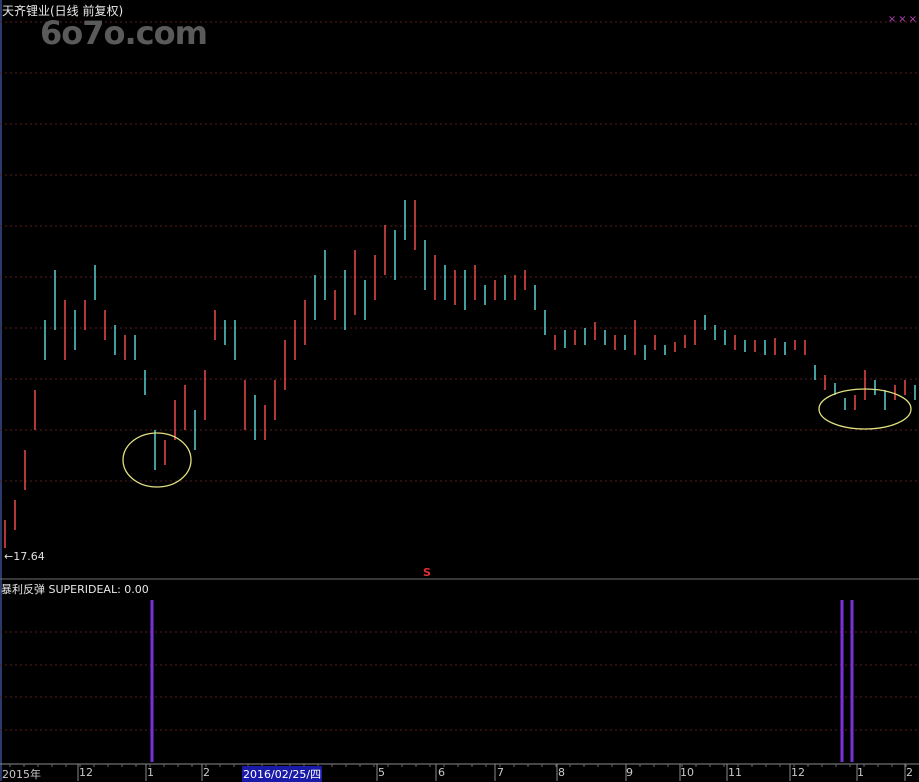  Describe the element at coordinates (458, 772) in the screenshot. I see `x-axis-ticks` at that location.